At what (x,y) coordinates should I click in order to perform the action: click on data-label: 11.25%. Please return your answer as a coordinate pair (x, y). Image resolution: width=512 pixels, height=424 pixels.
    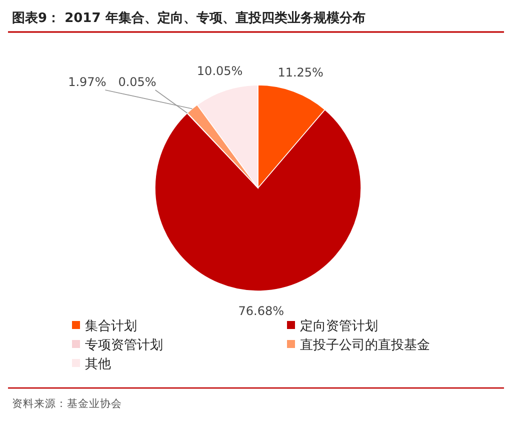
    Looking at the image, I should click on (301, 73).